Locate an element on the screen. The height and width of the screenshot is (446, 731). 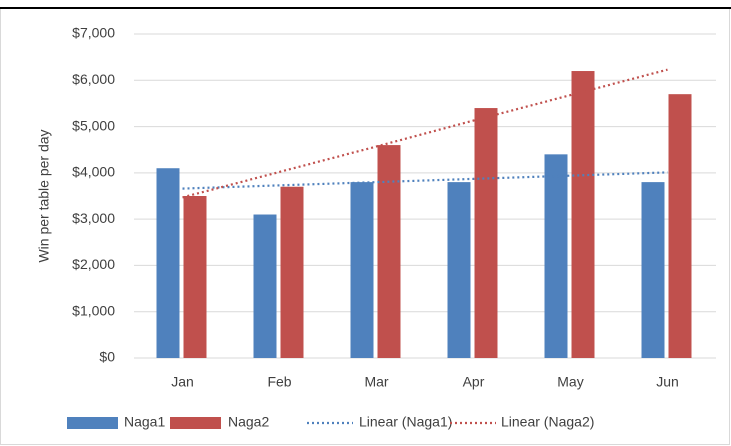
legend-label: Naga1 is located at coordinates (144, 422).